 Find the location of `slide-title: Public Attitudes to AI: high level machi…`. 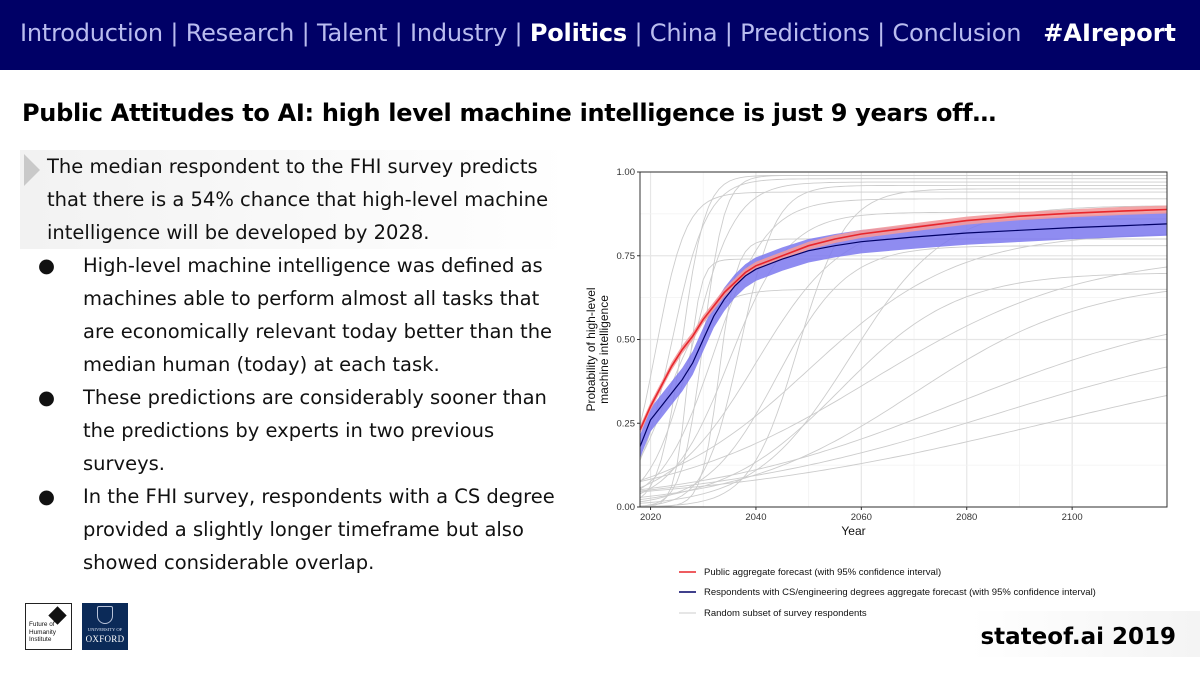

slide-title: Public Attitudes to AI: high level machi… is located at coordinates (509, 113).